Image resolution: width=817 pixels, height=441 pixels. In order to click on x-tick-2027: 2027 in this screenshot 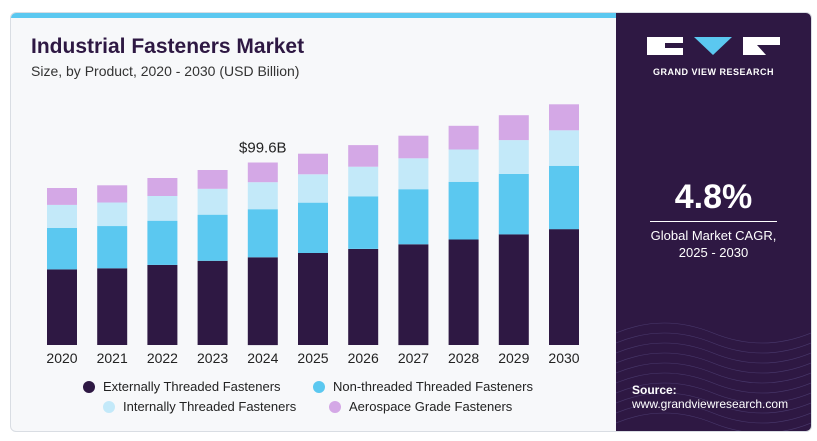, I will do `click(413, 358)`.